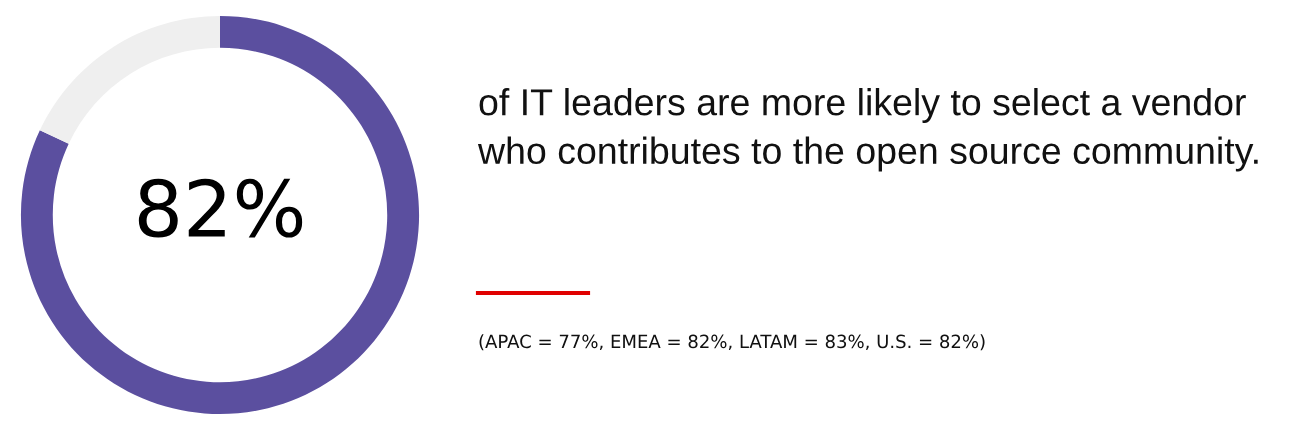  I want to click on text: (APAC = 77%, EMEA = 82%, LATAM = 83%, U.S. = 82%), so click(732, 342).